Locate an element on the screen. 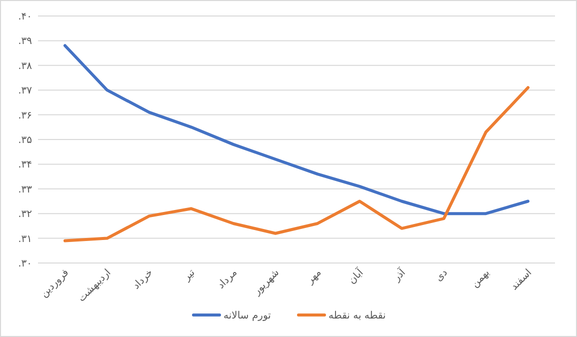 This screenshot has height=337, width=577. y-tick-label: .۳۰ is located at coordinates (25, 264).